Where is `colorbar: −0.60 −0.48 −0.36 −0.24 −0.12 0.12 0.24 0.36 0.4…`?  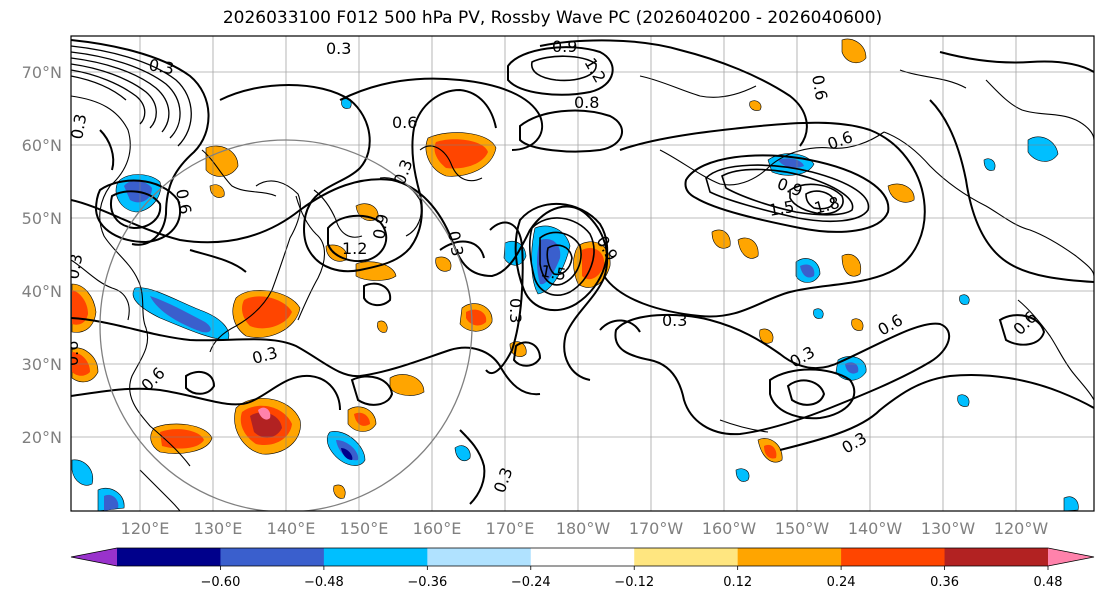
colorbar: −0.60 −0.48 −0.36 −0.24 −0.12 0.12 0.24 0.36 0.4… is located at coordinates (582, 568).